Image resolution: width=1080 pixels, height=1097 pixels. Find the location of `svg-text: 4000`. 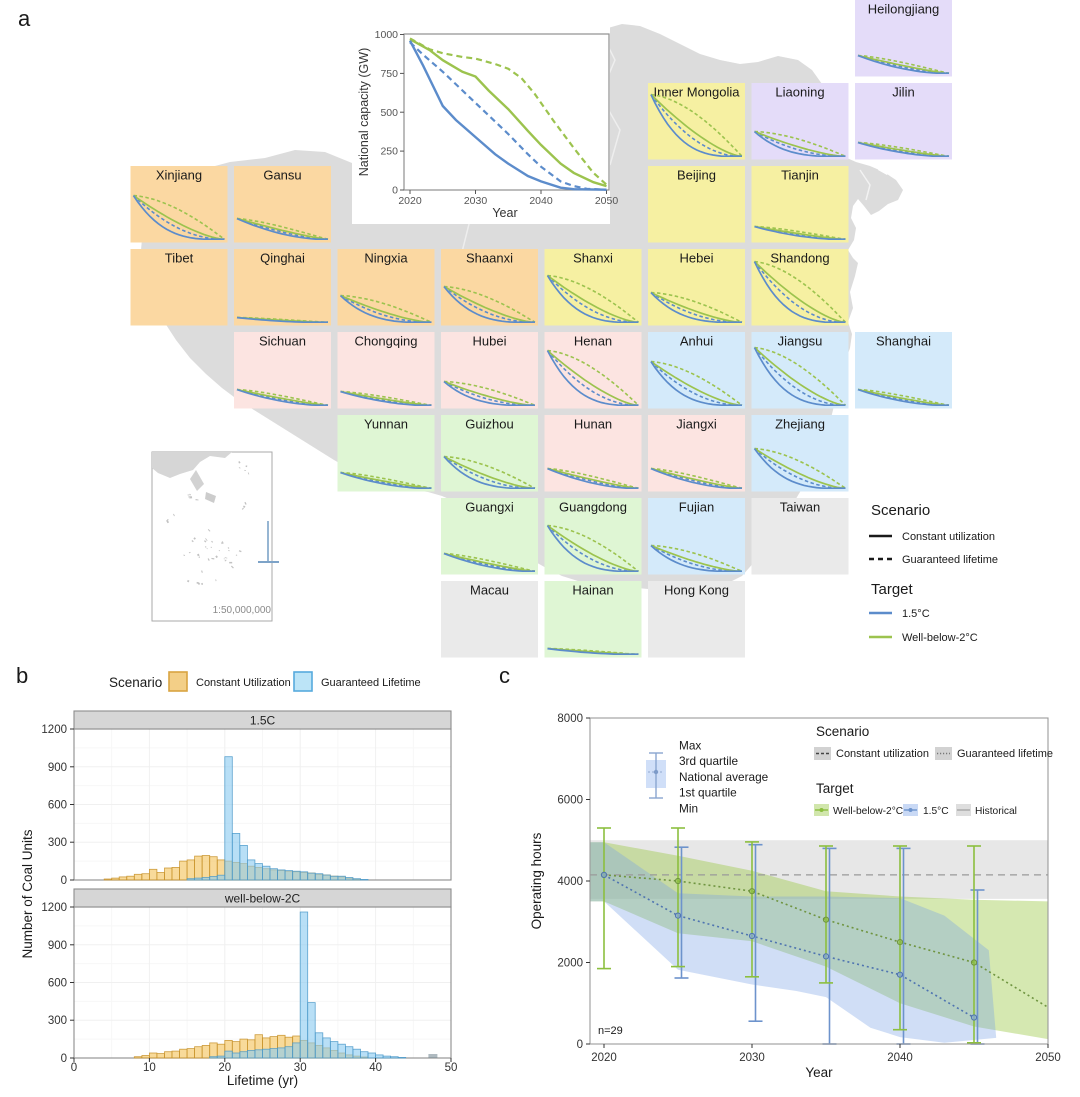

svg-text: 4000 is located at coordinates (570, 882).